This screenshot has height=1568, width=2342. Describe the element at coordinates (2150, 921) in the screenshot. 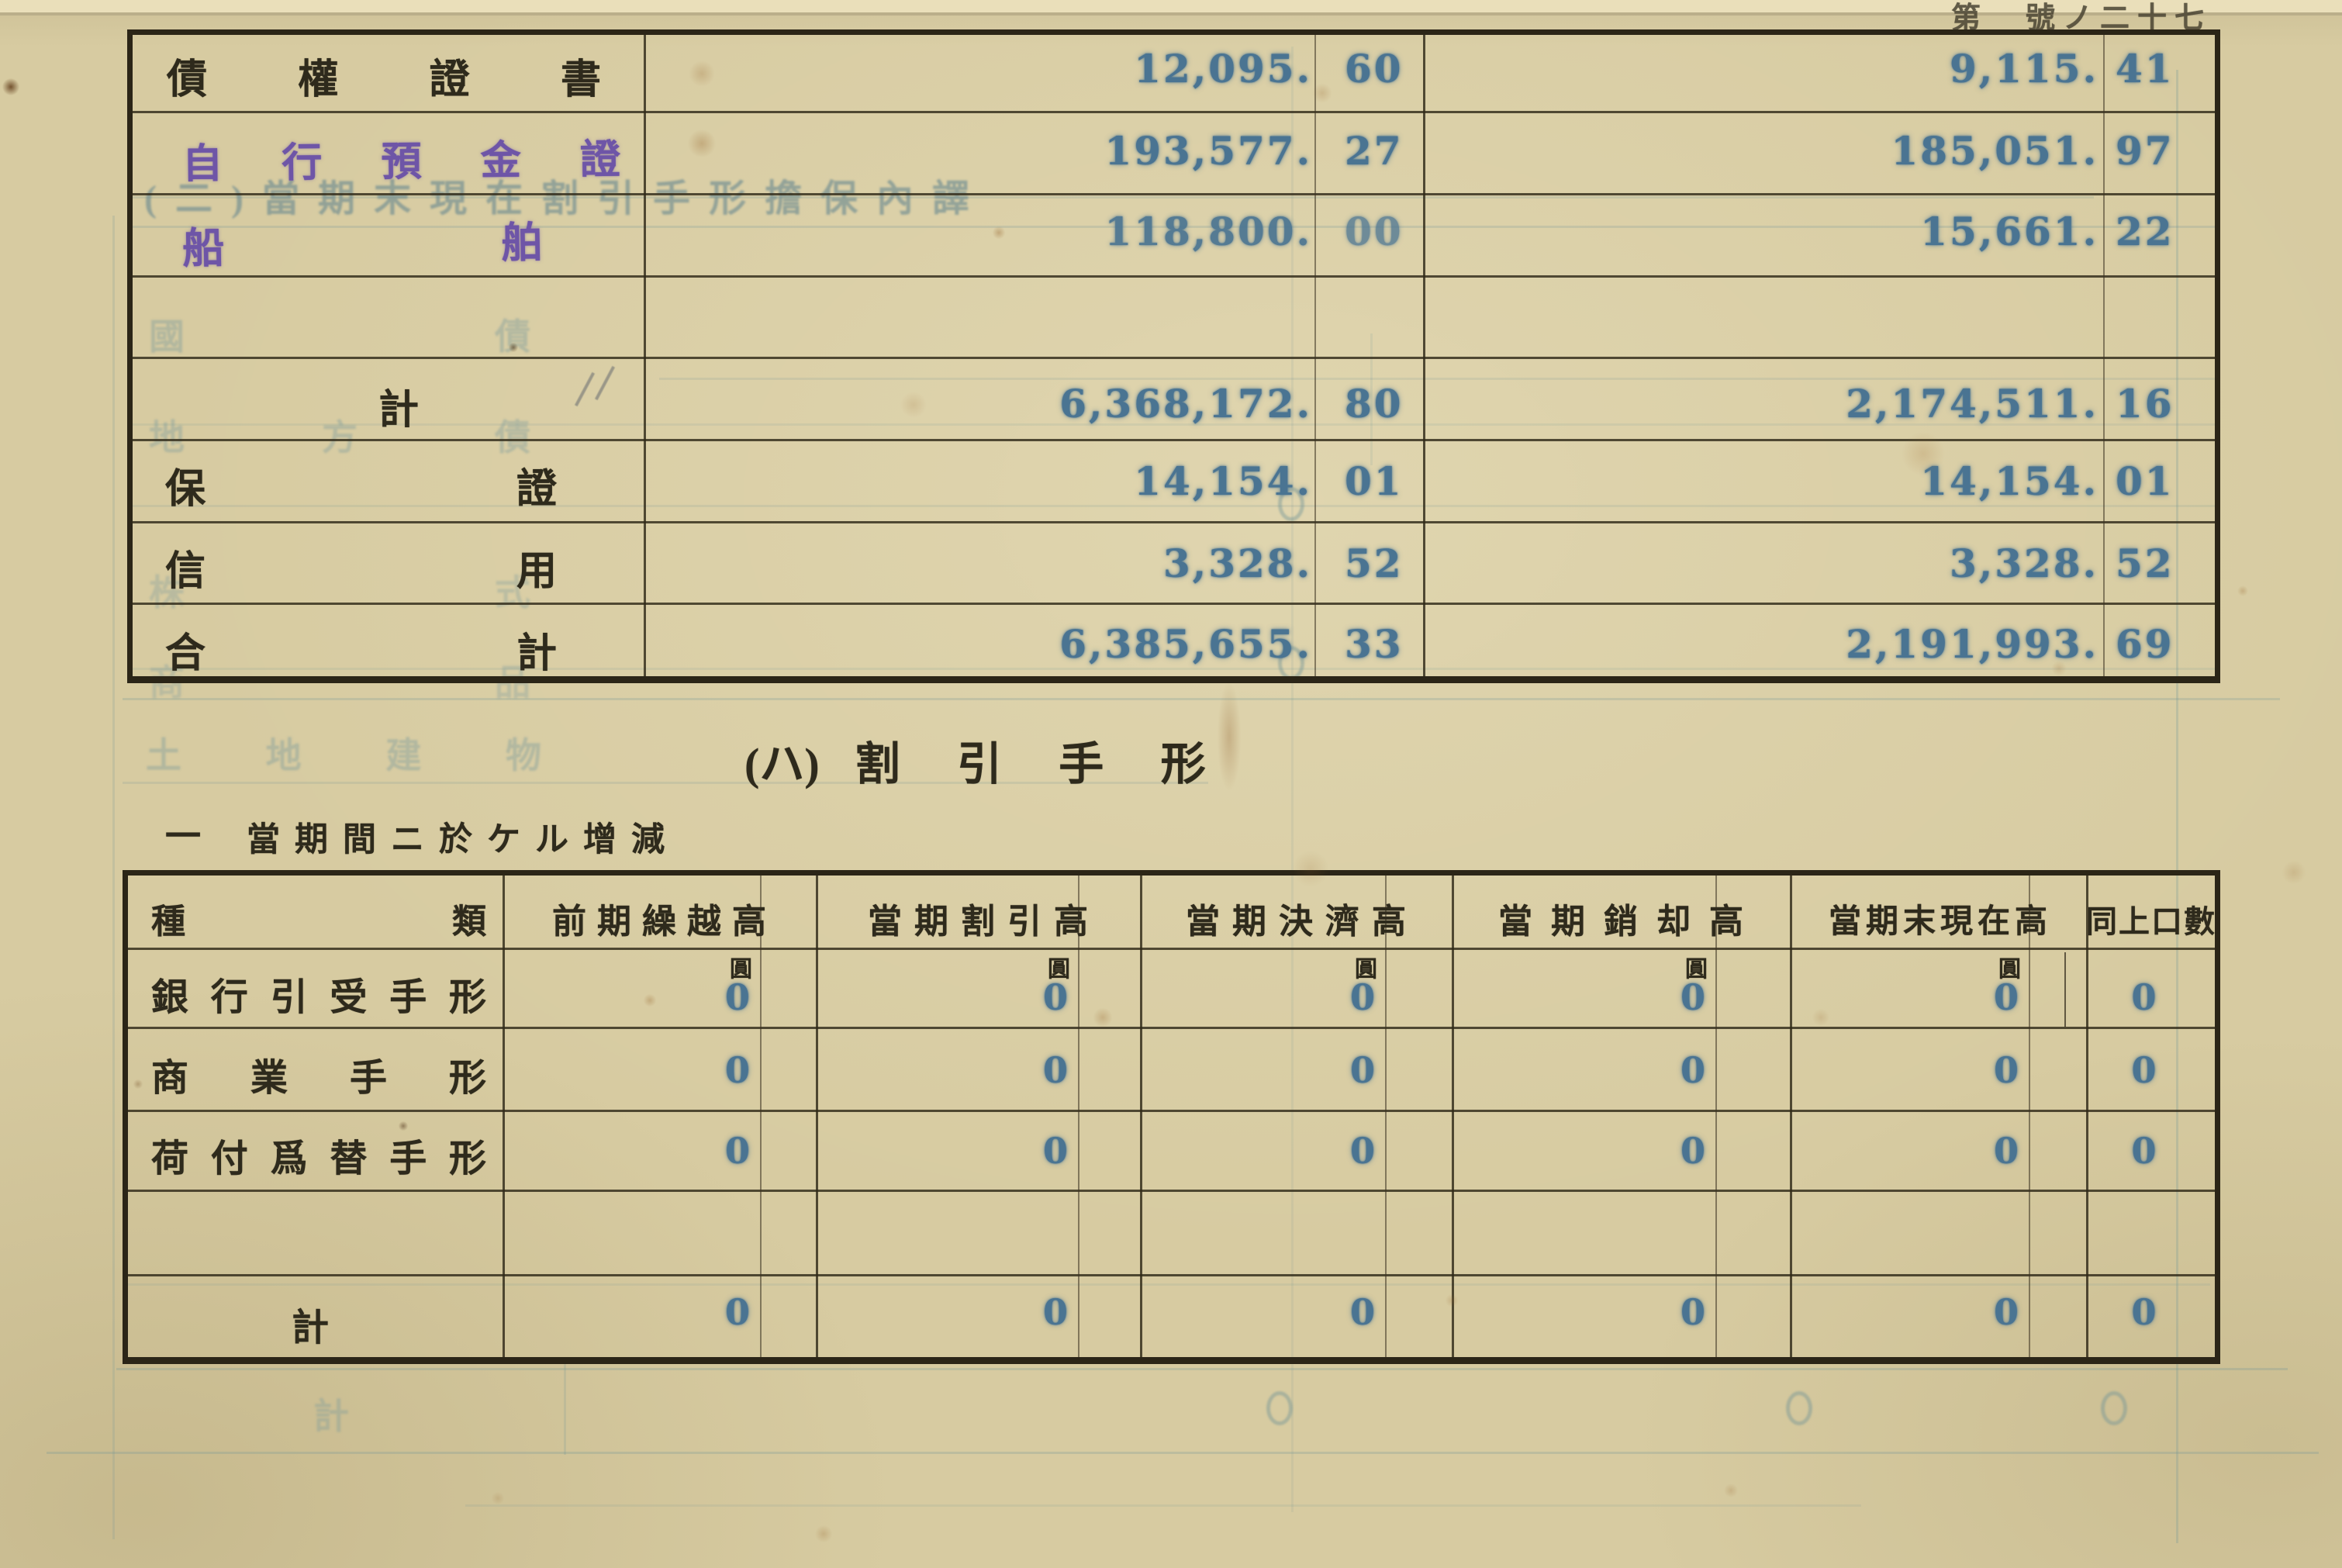

I see `col-header: 同上口數` at that location.